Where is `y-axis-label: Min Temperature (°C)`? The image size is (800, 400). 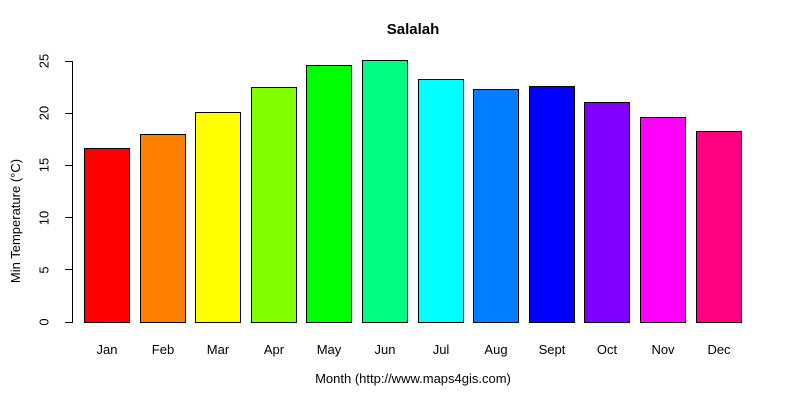 y-axis-label: Min Temperature (°C) is located at coordinates (15, 221).